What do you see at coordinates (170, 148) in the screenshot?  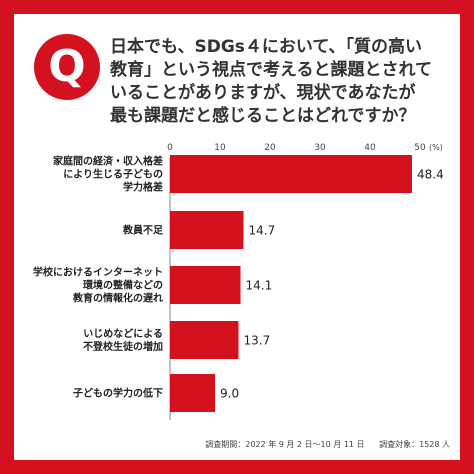 I see `x-tick-label: 0` at bounding box center [170, 148].